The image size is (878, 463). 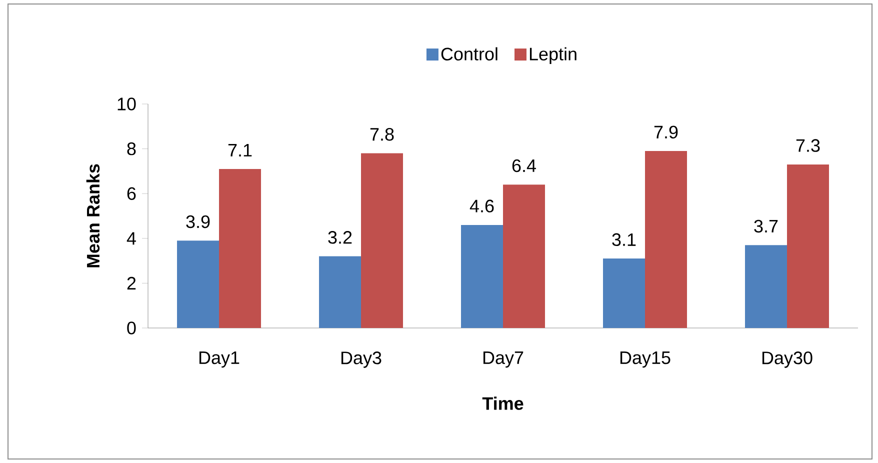 What do you see at coordinates (198, 221) in the screenshot?
I see `data-label: 3.9` at bounding box center [198, 221].